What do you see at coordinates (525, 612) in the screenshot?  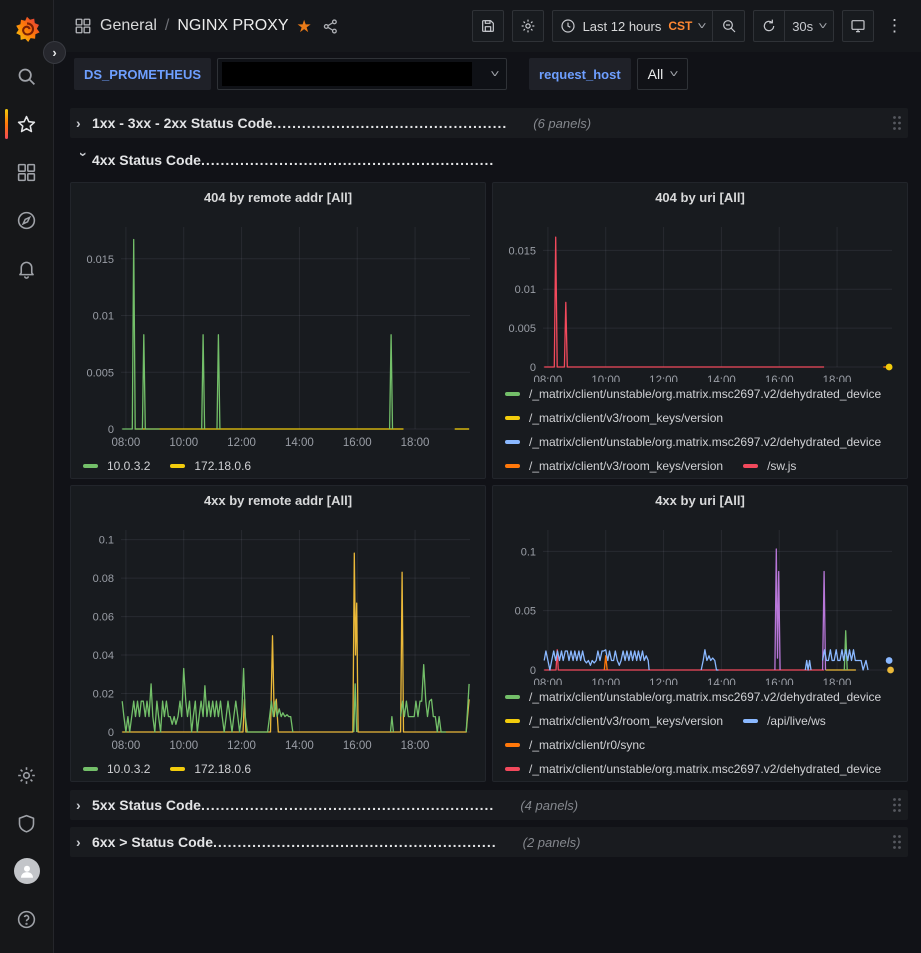 I see `svg-text: 0.05` at bounding box center [525, 612].